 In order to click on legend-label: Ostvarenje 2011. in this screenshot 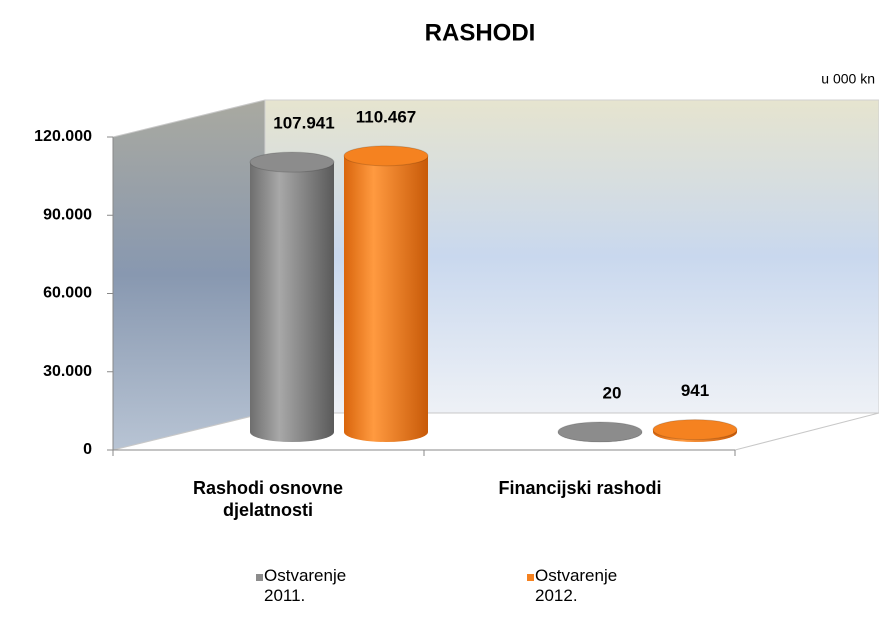, I will do `click(305, 585)`.